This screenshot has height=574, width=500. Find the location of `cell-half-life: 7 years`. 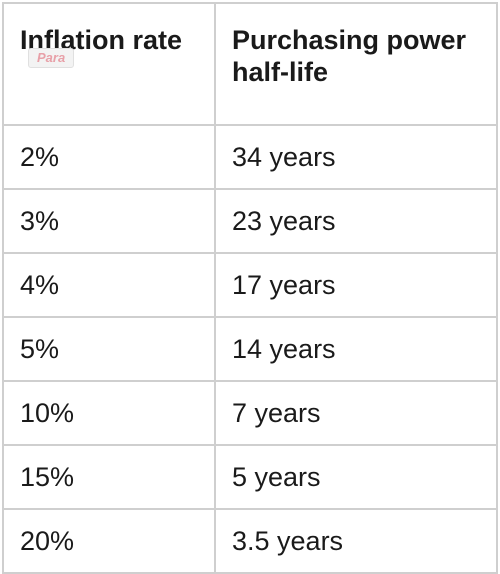

cell-half-life: 7 years is located at coordinates (356, 413).